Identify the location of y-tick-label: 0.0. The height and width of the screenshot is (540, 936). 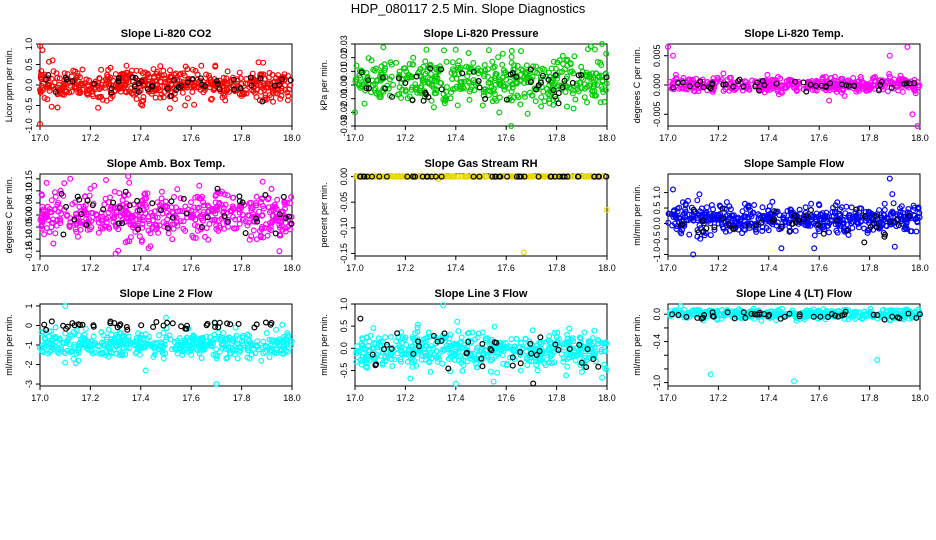
(344, 348).